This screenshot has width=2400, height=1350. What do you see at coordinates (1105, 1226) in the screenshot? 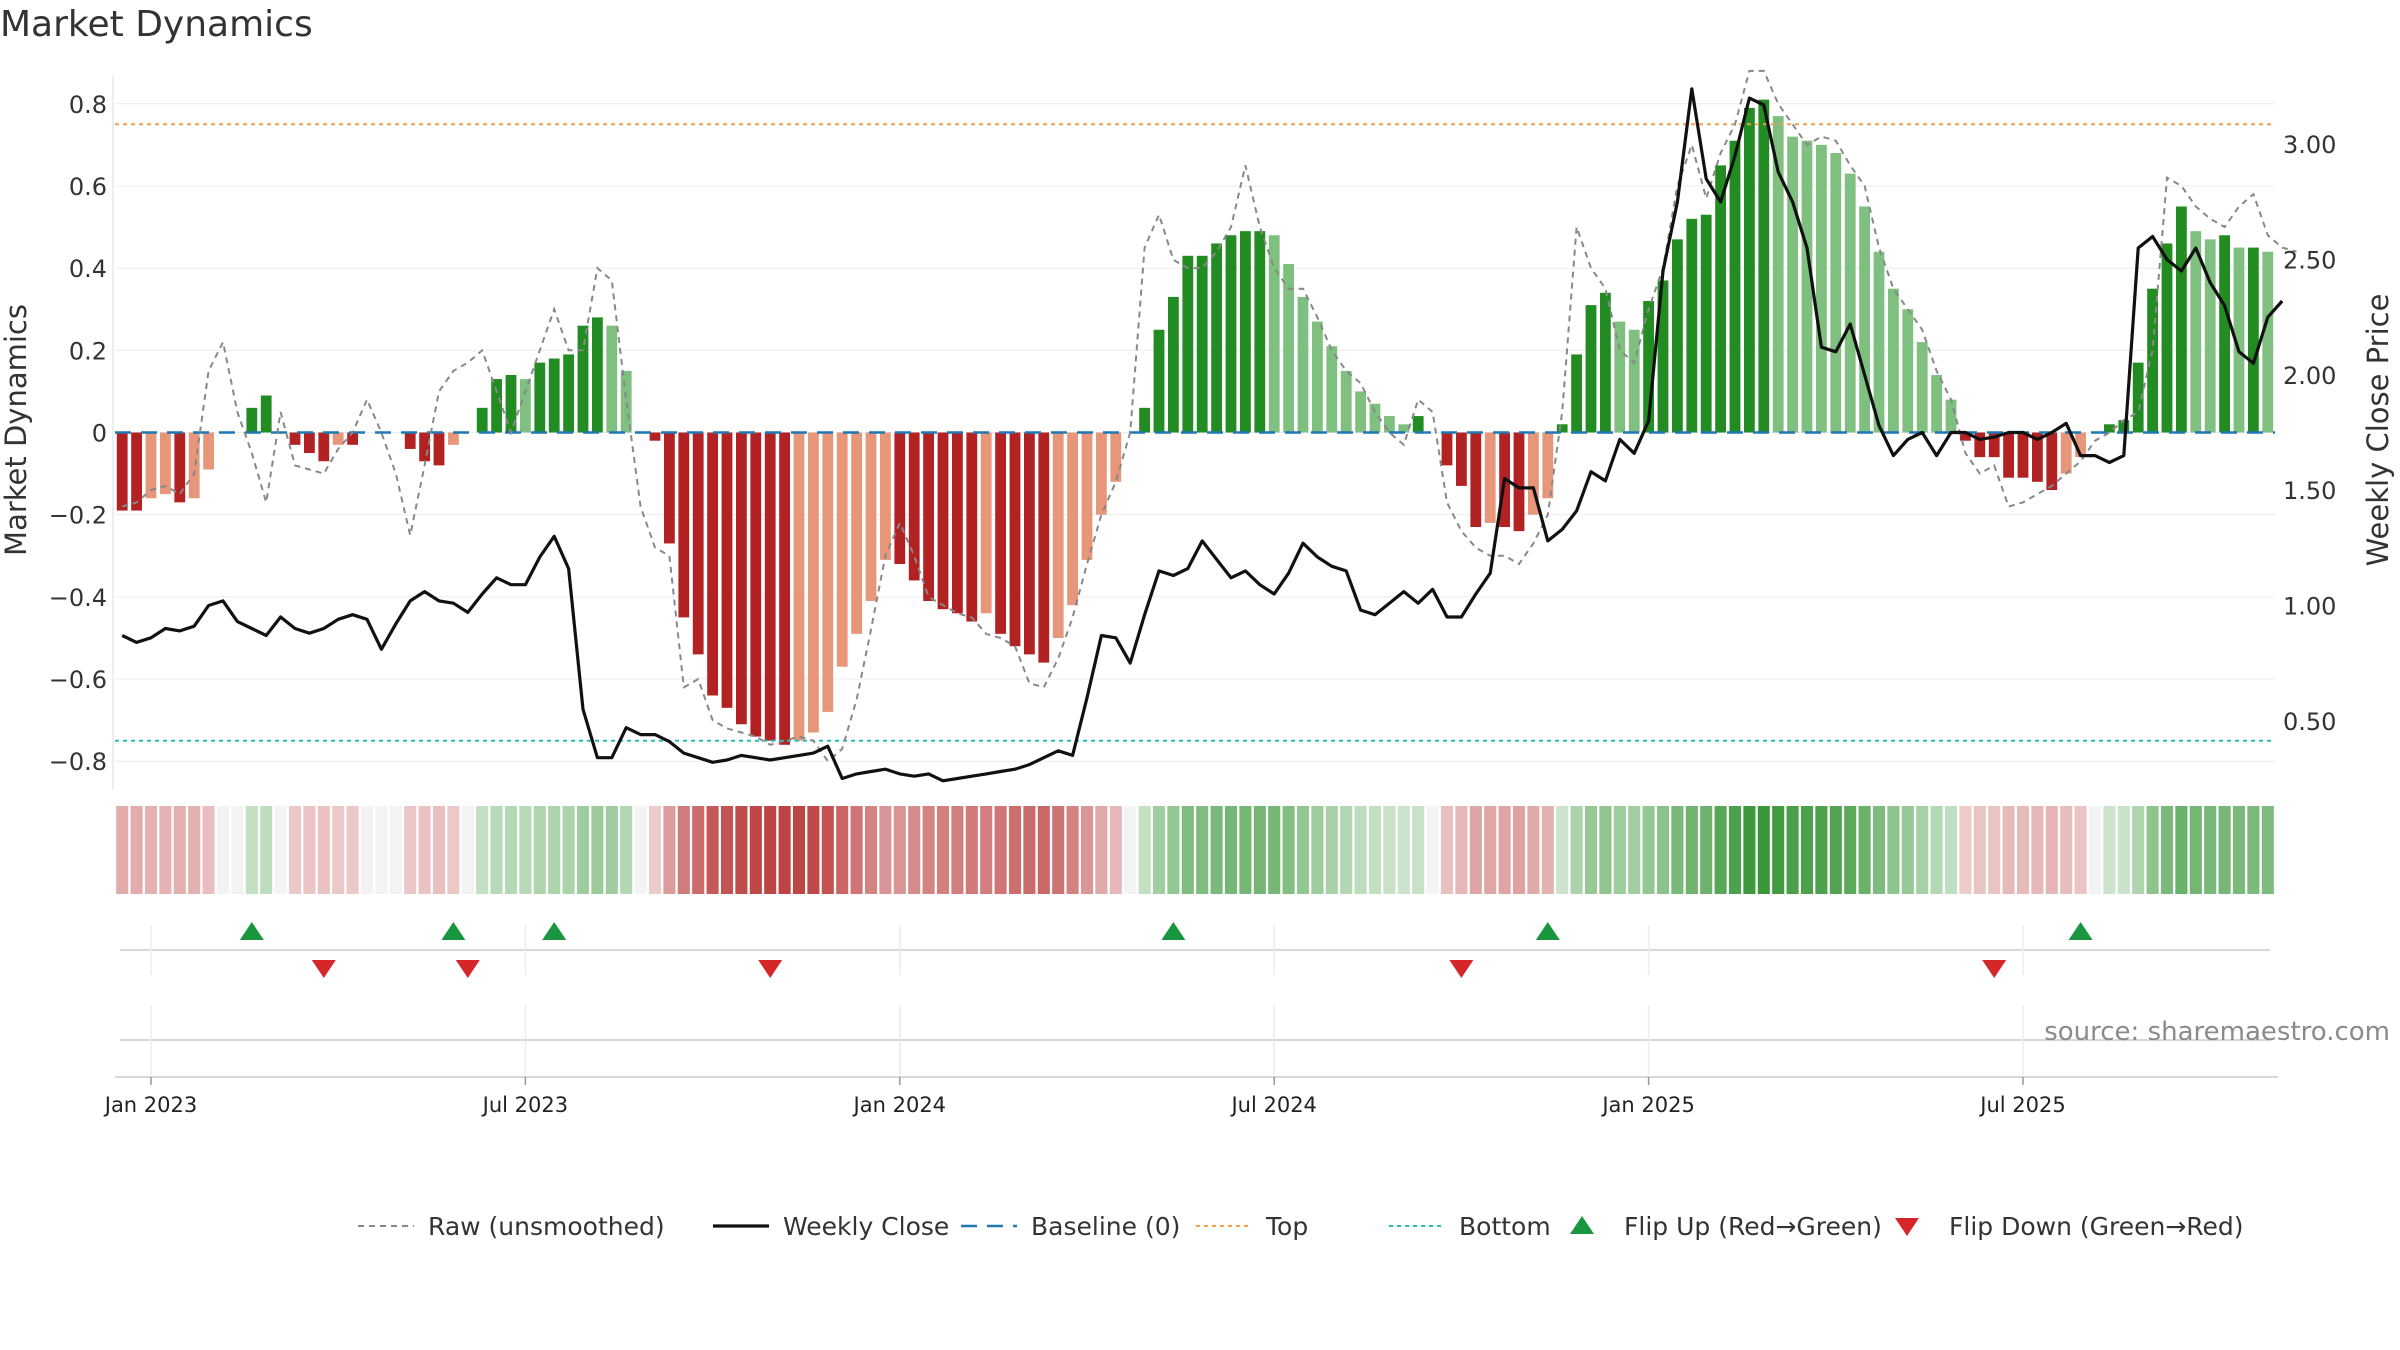
I see `legend-label: Baseline (0)` at bounding box center [1105, 1226].